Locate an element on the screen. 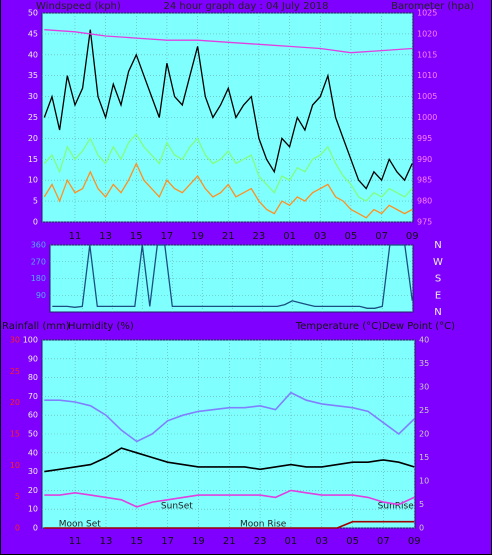 This screenshot has width=492, height=555. y-tick-label: 975 is located at coordinates (424, 222).